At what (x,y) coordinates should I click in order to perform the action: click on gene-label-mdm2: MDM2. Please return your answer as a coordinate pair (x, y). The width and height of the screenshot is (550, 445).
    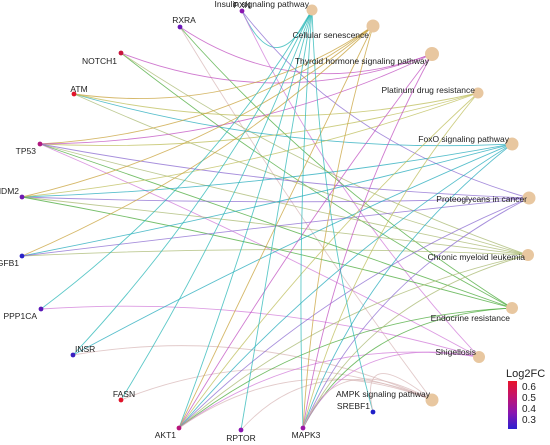
    Looking at the image, I should click on (9, 191).